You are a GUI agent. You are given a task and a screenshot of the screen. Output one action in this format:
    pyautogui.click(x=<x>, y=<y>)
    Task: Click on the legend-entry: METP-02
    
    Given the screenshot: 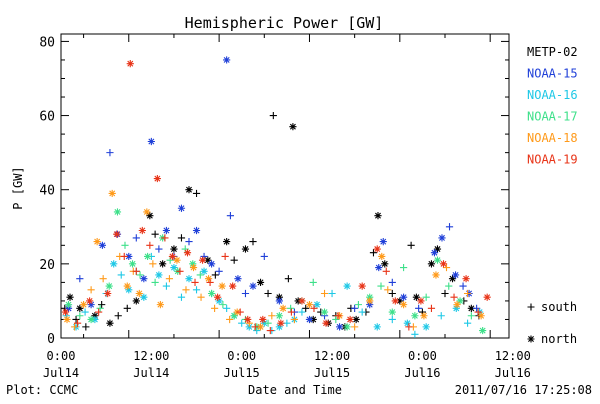 What is the action you would take?
    pyautogui.click(x=552, y=52)
    